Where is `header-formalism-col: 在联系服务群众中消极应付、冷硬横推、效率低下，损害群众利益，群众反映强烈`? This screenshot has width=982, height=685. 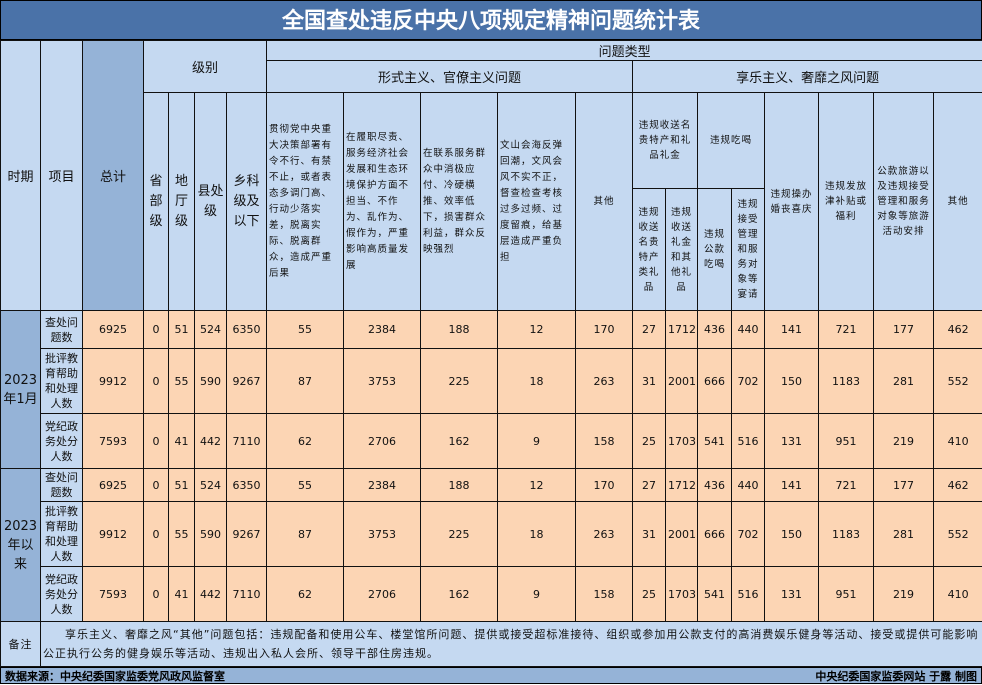 header-formalism-col: 在联系服务群众中消极应付、冷硬横推、效率低下，损害群众利益，群众反映强烈 is located at coordinates (459, 202).